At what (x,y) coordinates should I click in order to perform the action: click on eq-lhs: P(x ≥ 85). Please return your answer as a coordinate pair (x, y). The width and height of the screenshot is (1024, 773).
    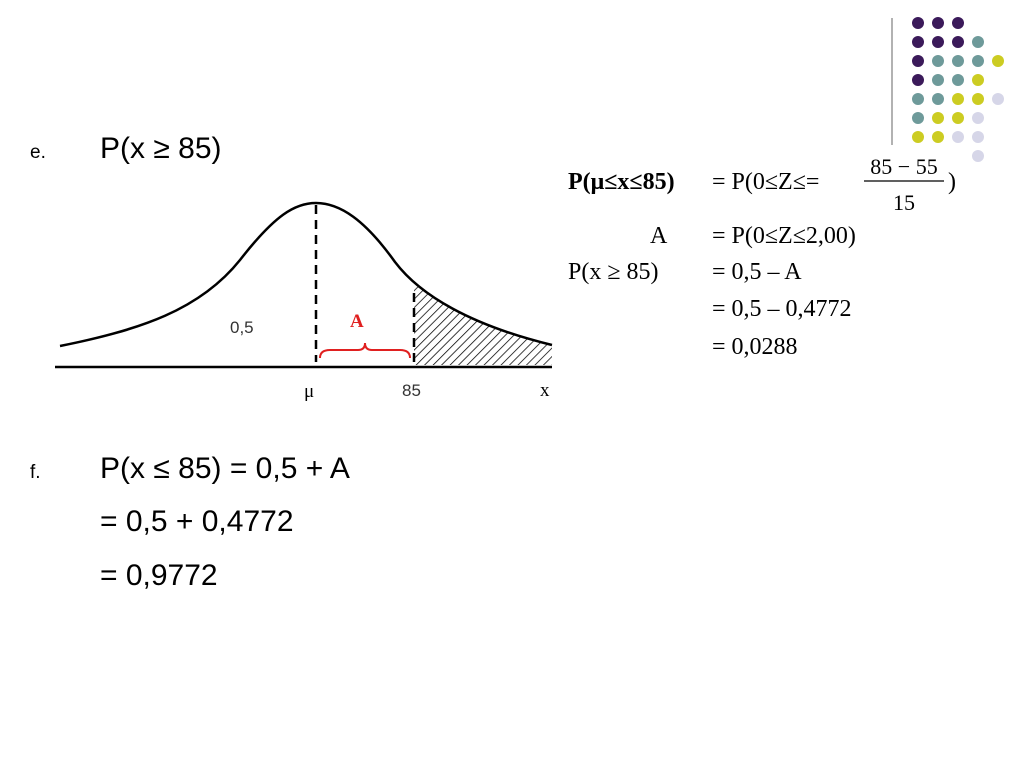
    Looking at the image, I should click on (613, 272).